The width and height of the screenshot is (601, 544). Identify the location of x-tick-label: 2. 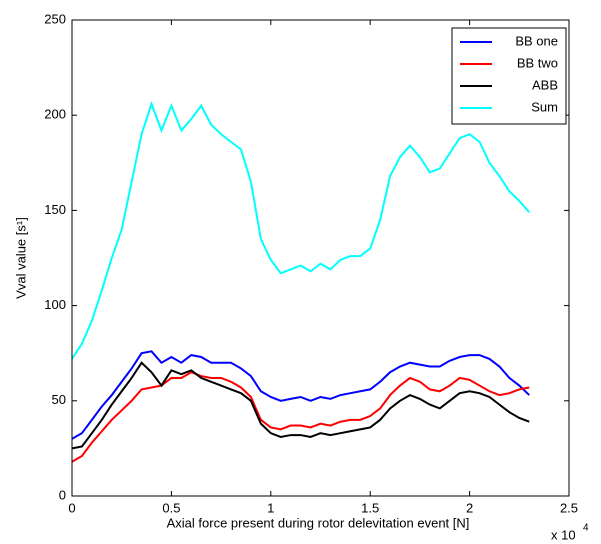
(469, 507).